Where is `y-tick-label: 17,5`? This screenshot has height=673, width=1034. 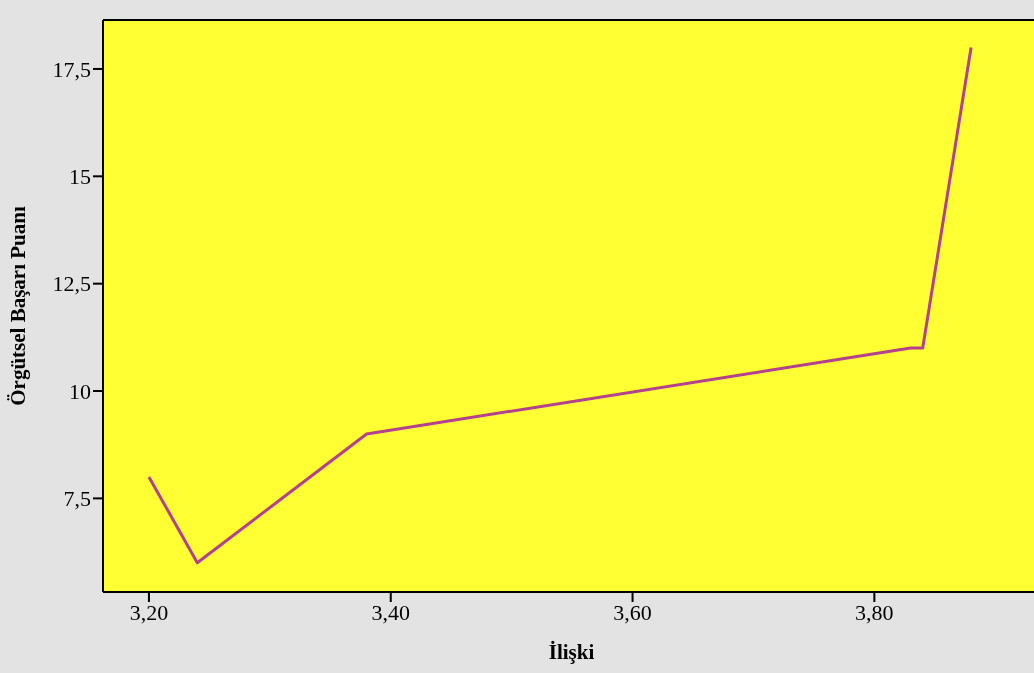 y-tick-label: 17,5 is located at coordinates (71, 69).